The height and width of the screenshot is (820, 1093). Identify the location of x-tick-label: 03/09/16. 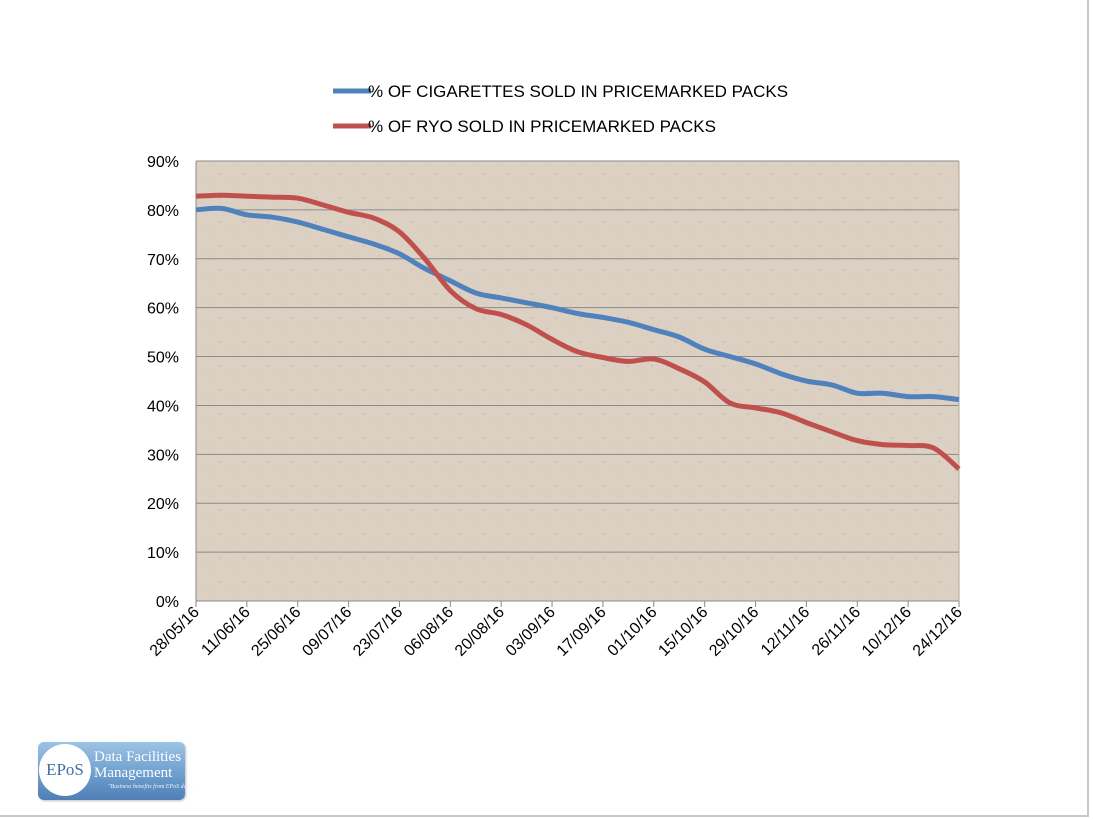
(531, 632).